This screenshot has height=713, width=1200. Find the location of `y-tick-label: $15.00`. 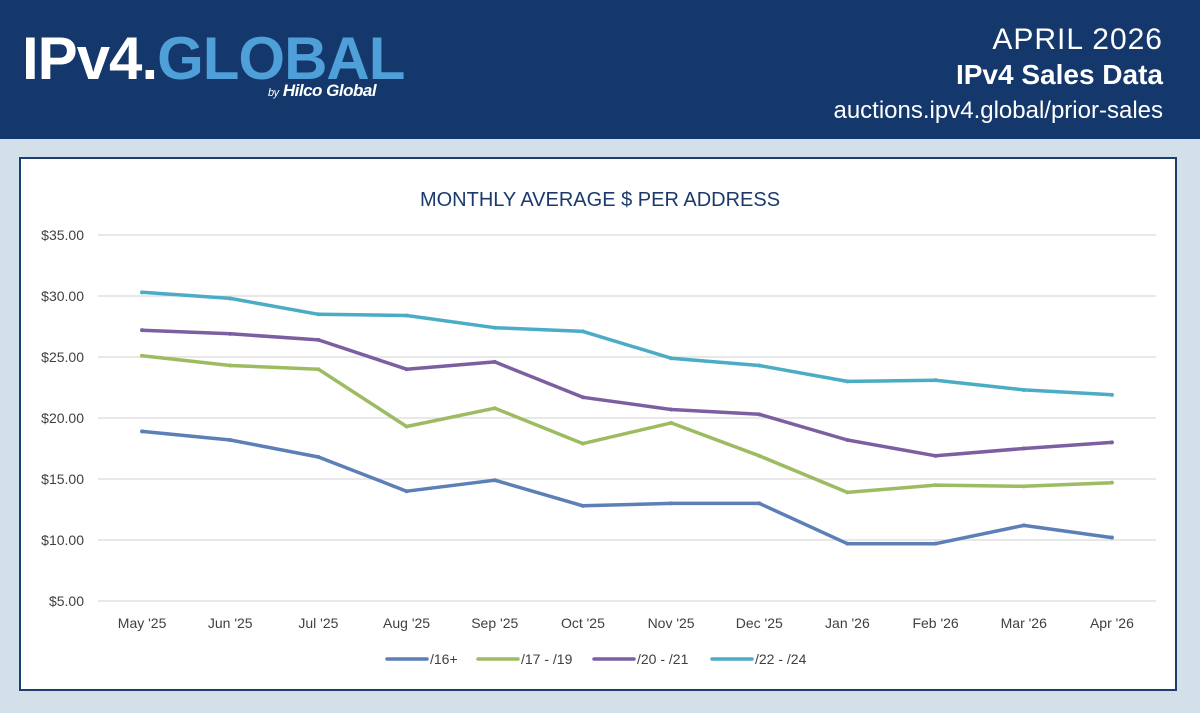

y-tick-label: $15.00 is located at coordinates (62, 479).